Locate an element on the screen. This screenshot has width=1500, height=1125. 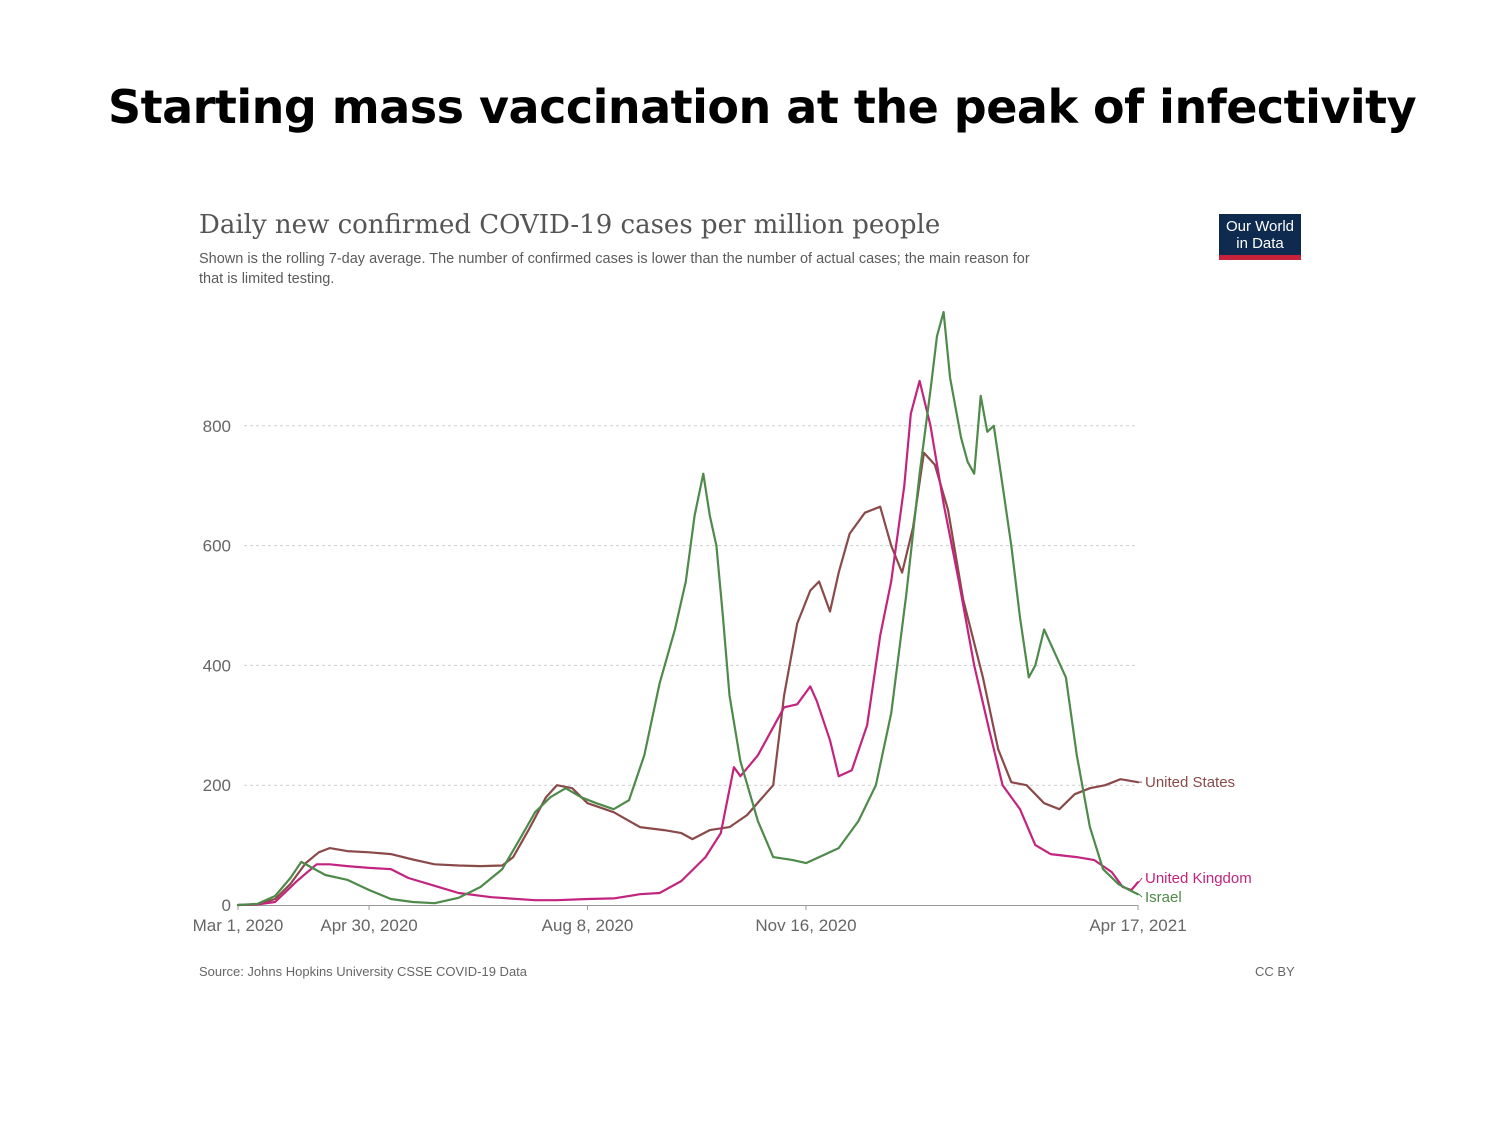
series-leader-israel is located at coordinates (1140, 895).